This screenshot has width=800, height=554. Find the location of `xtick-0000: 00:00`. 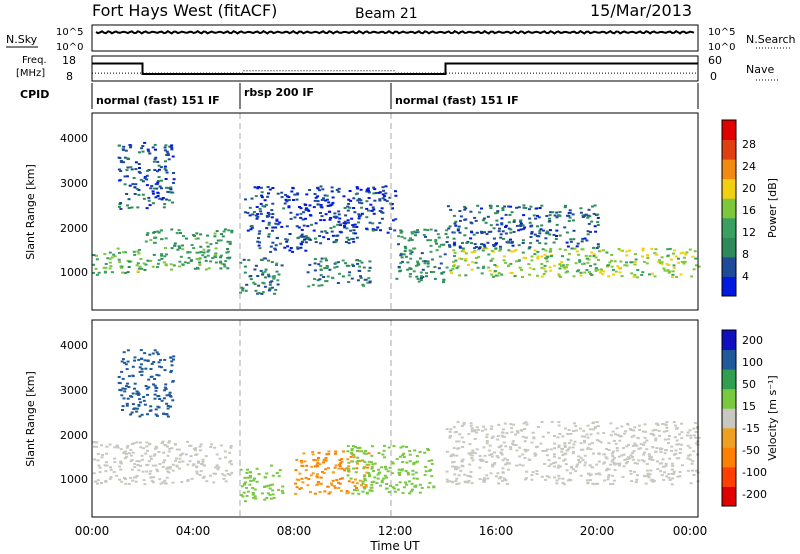

xtick-0000: 00:00 is located at coordinates (92, 531).